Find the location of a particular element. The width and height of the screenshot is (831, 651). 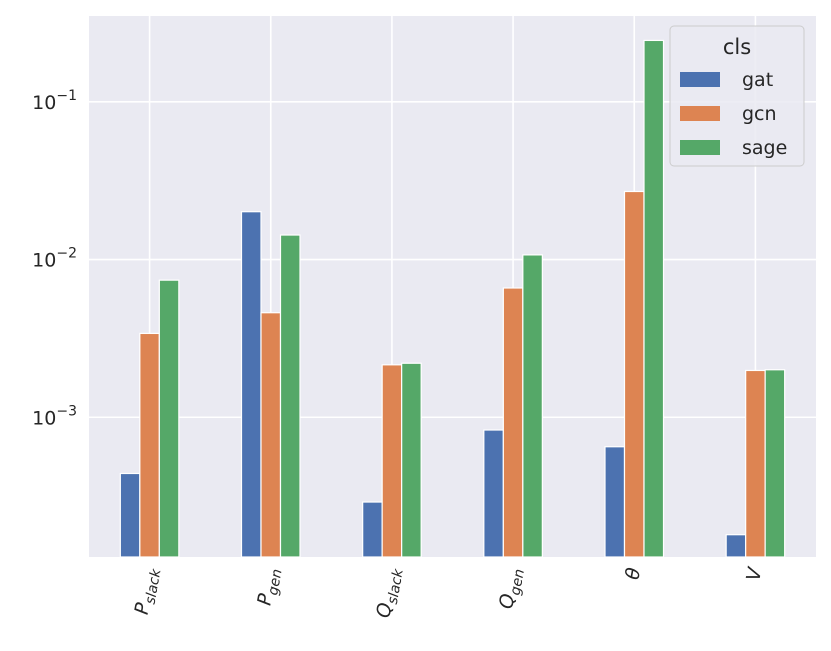

x-tick-label: Qslack is located at coordinates (389, 592).